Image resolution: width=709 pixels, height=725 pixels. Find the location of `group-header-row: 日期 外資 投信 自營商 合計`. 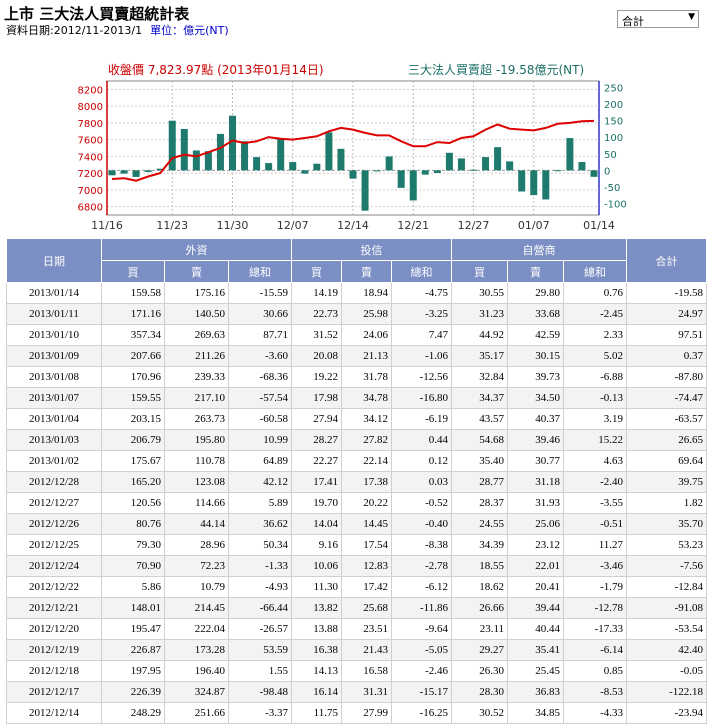

group-header-row: 日期 外資 投信 自營商 合計 is located at coordinates (357, 260).